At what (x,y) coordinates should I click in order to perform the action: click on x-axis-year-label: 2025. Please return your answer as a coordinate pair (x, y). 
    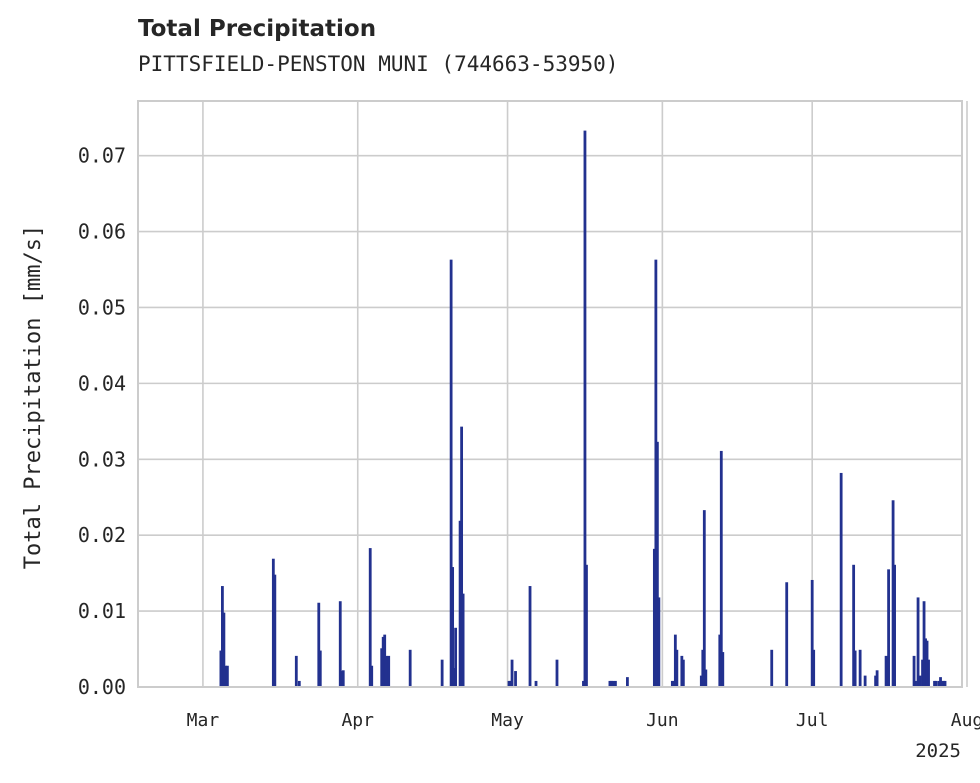
    Looking at the image, I should click on (938, 751).